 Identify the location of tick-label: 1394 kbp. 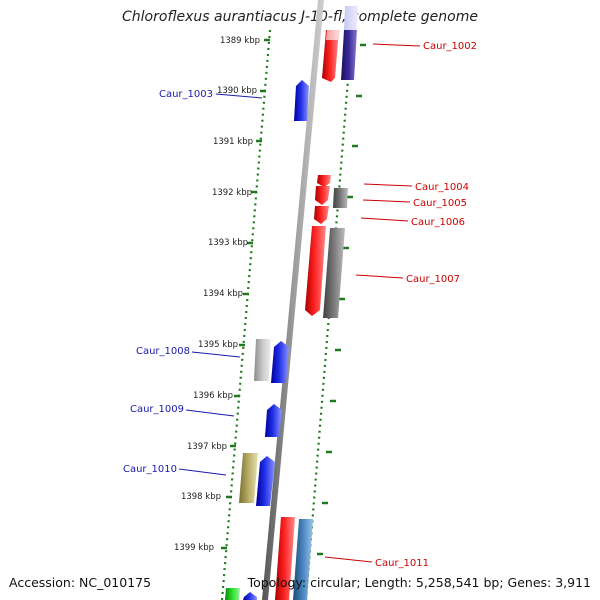
(223, 294).